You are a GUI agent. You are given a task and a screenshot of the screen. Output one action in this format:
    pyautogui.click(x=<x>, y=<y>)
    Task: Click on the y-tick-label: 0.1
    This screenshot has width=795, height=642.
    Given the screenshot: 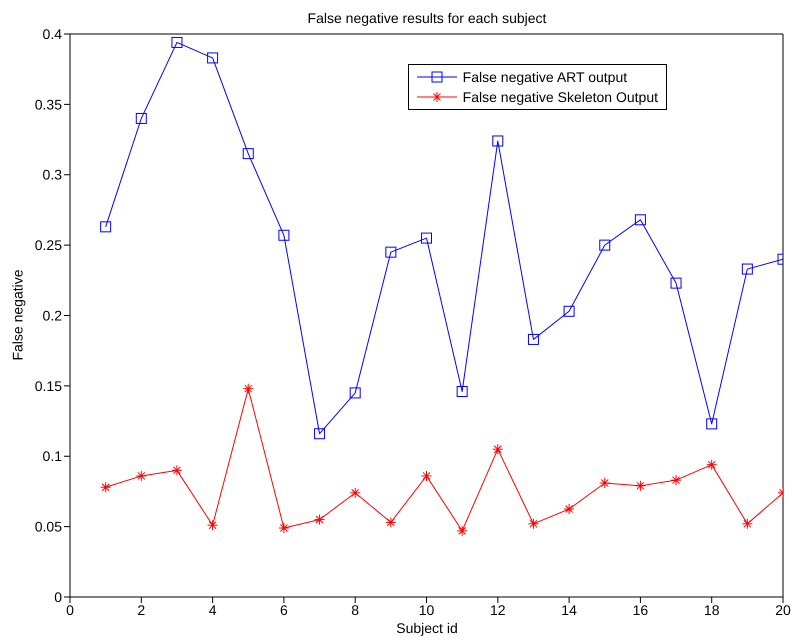 What is the action you would take?
    pyautogui.click(x=52, y=456)
    